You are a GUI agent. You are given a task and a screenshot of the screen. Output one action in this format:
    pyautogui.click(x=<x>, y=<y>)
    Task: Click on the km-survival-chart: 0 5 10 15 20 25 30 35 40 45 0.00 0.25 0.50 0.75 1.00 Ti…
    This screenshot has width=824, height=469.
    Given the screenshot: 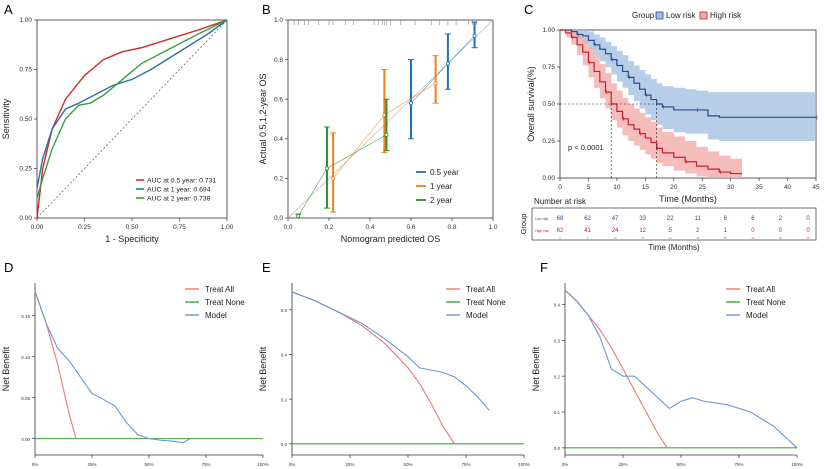 What is the action you would take?
    pyautogui.click(x=673, y=107)
    